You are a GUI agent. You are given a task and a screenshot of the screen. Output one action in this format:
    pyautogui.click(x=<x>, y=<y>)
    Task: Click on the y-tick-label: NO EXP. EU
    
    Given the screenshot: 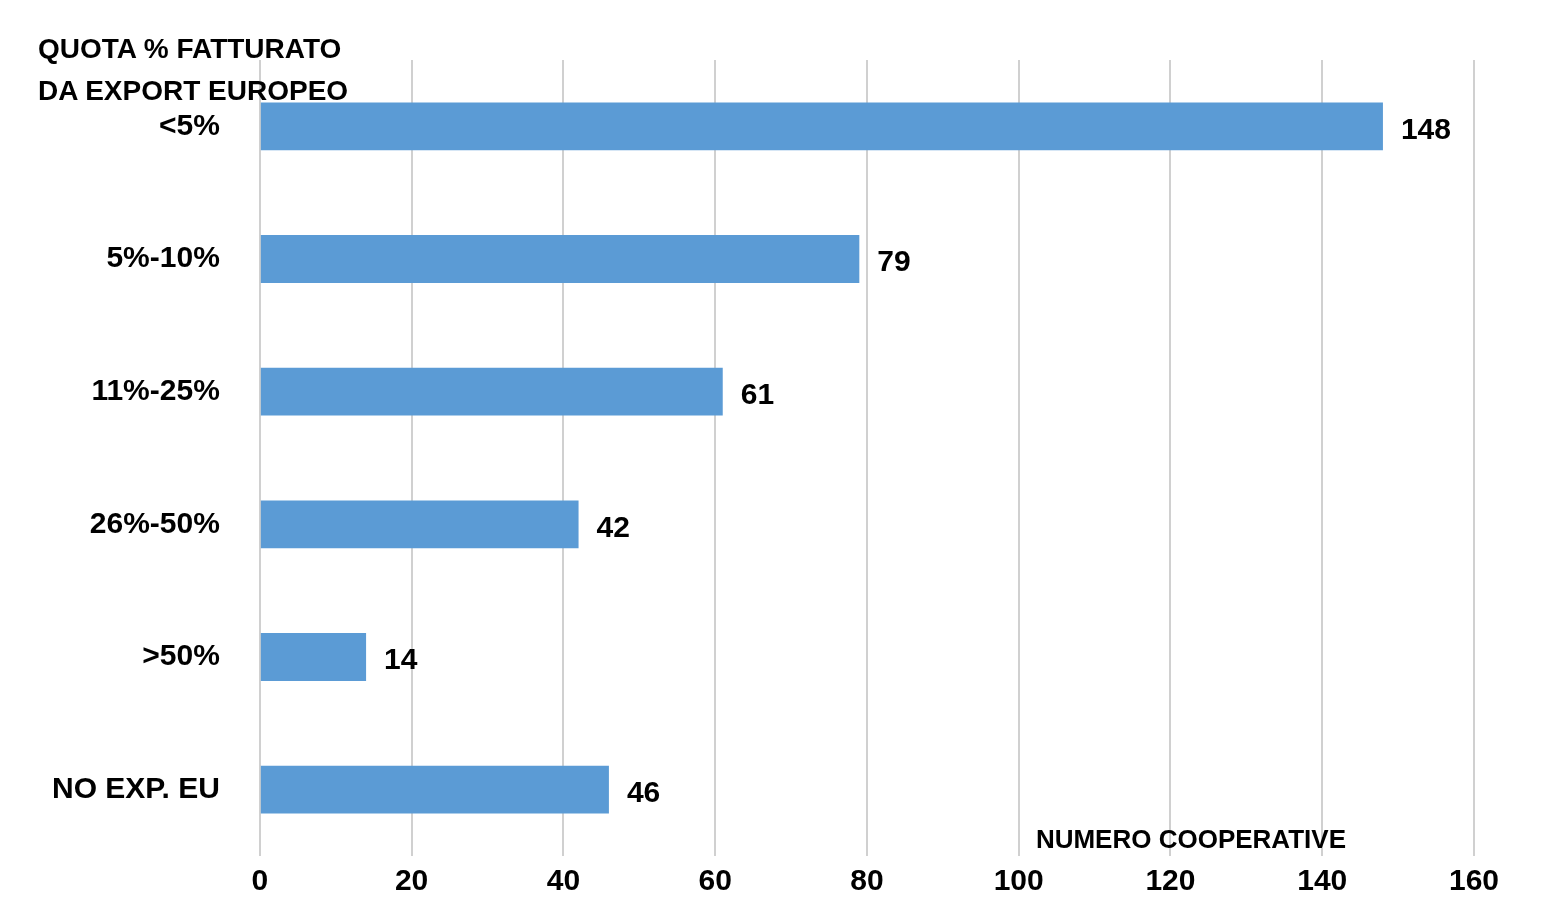 What is the action you would take?
    pyautogui.click(x=136, y=787)
    